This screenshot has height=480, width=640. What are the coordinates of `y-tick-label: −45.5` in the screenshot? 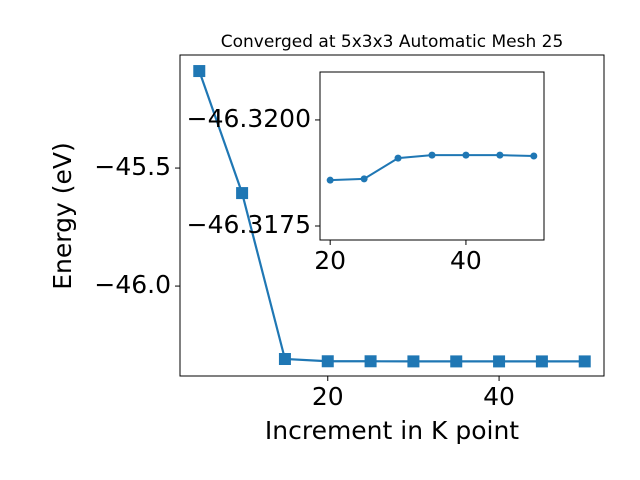 It's located at (132, 166).